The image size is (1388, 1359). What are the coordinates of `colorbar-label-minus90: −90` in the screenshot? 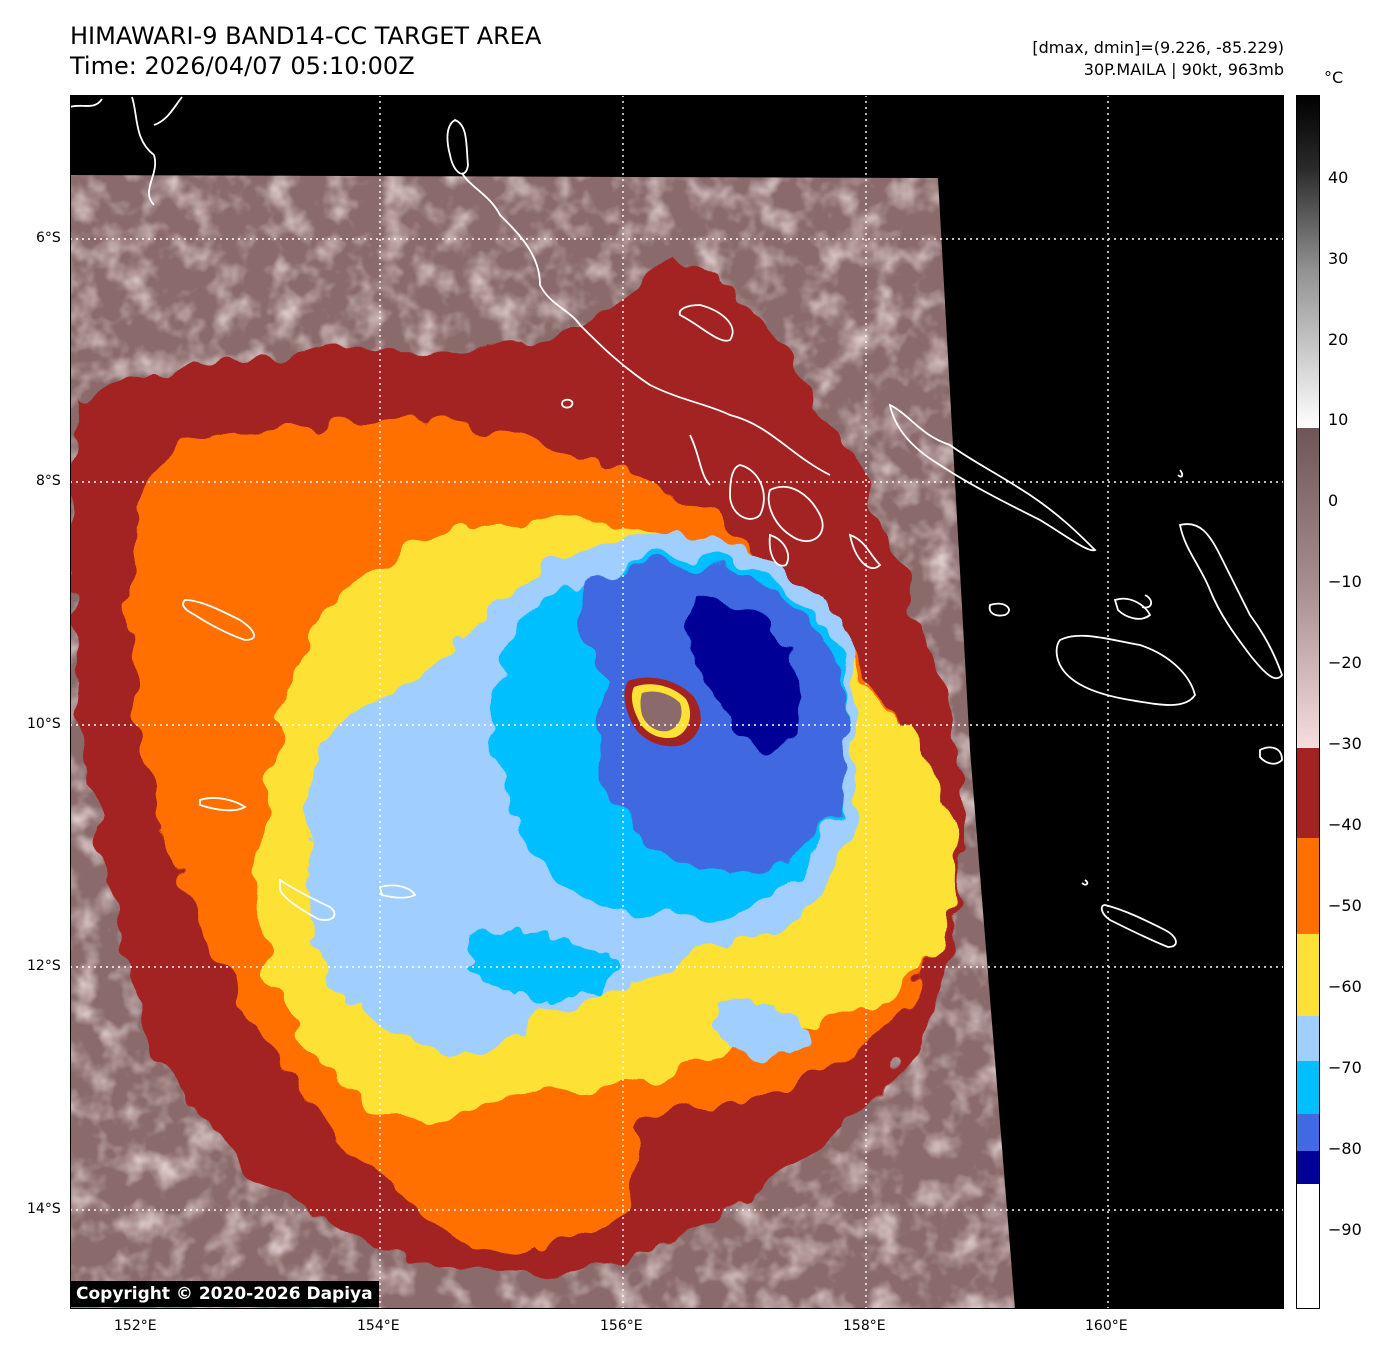 It's located at (1345, 1229).